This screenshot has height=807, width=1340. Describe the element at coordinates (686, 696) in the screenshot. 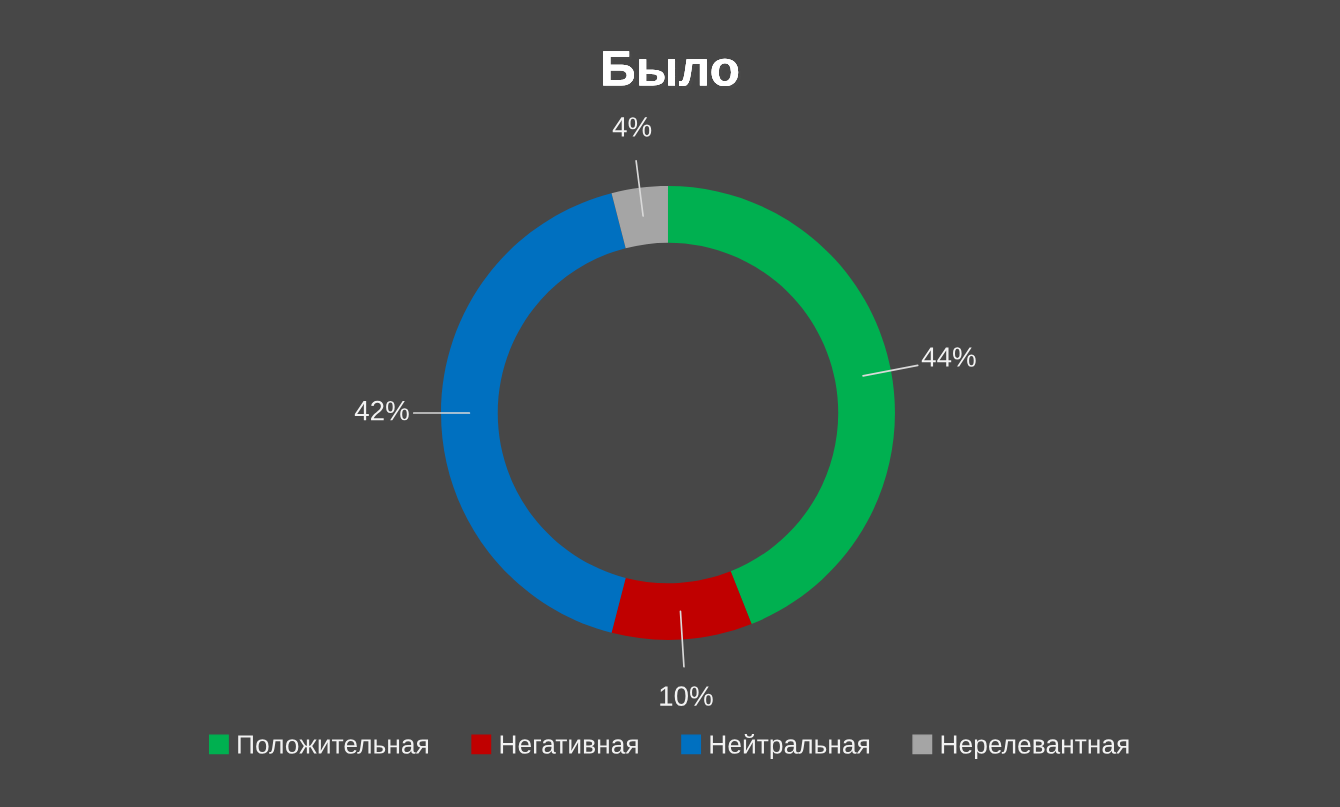

I see `data-label: 10%` at that location.